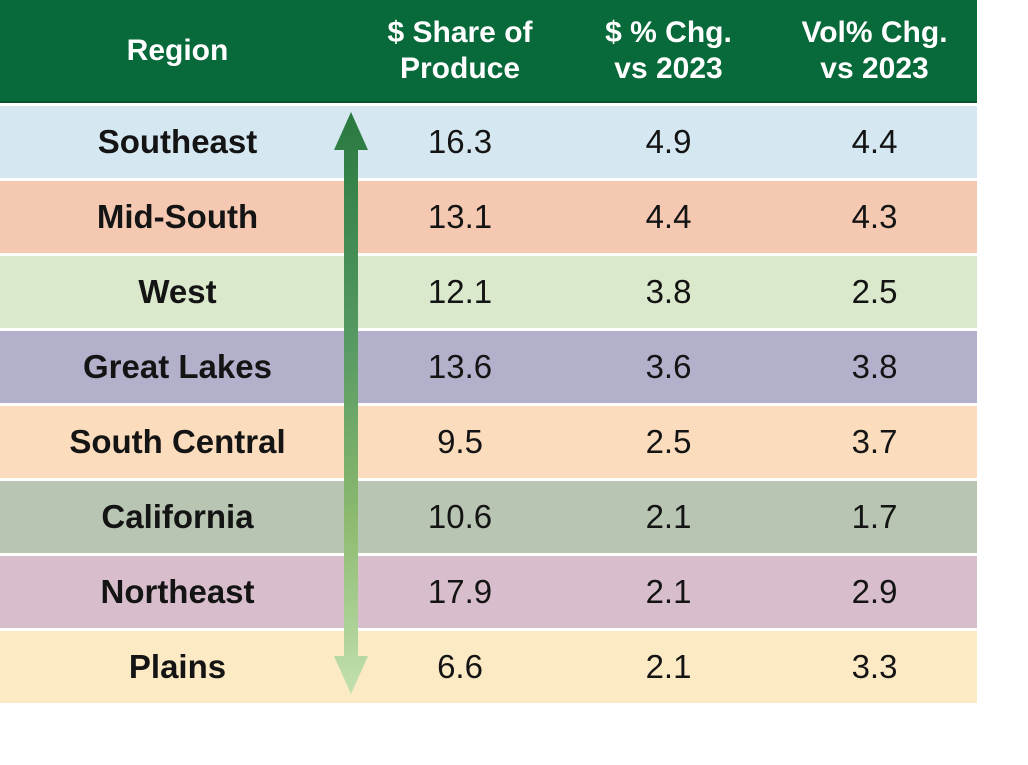 The height and width of the screenshot is (765, 1028). Describe the element at coordinates (874, 141) in the screenshot. I see `vol-chg-cell: 4.4` at that location.